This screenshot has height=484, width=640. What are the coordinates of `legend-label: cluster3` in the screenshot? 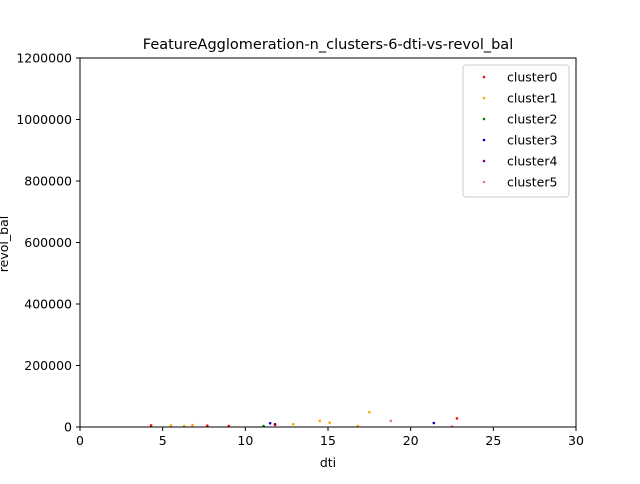 It's located at (532, 140).